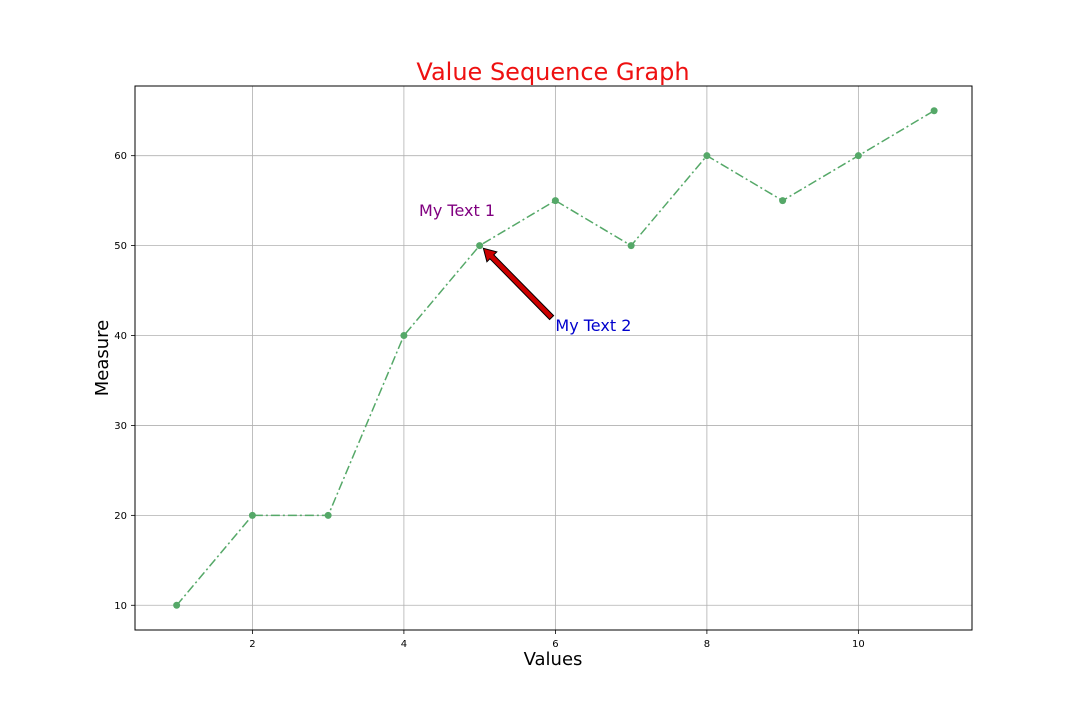 The width and height of the screenshot is (1080, 720). Describe the element at coordinates (120, 426) in the screenshot. I see `y-tick-label: 30` at that location.